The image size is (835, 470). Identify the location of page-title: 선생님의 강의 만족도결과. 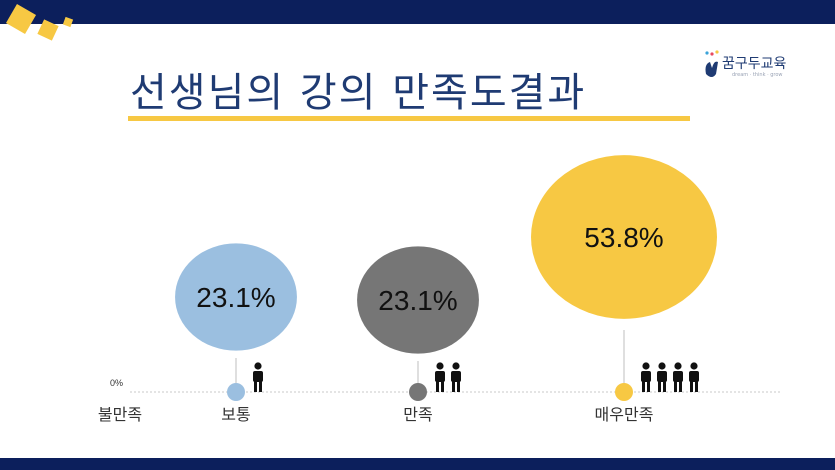
(358, 93).